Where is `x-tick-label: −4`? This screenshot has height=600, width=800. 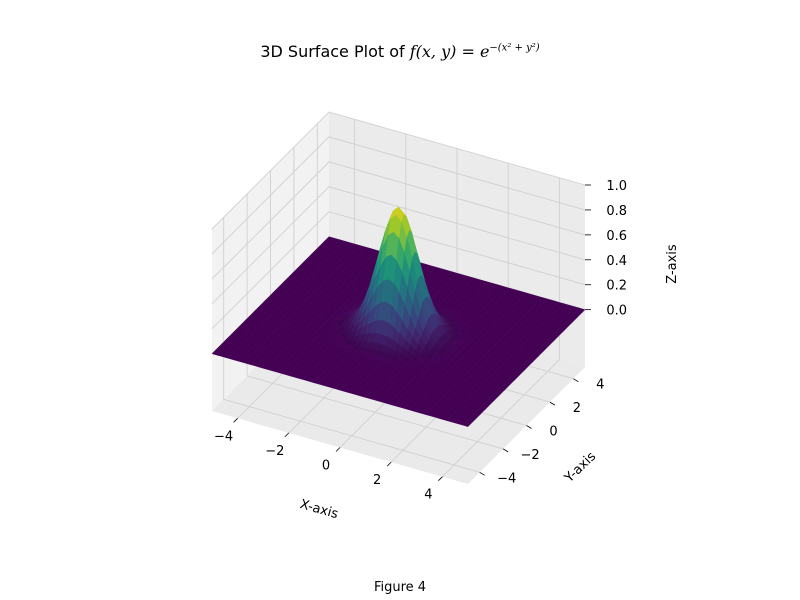
x-tick-label: −4 is located at coordinates (223, 436).